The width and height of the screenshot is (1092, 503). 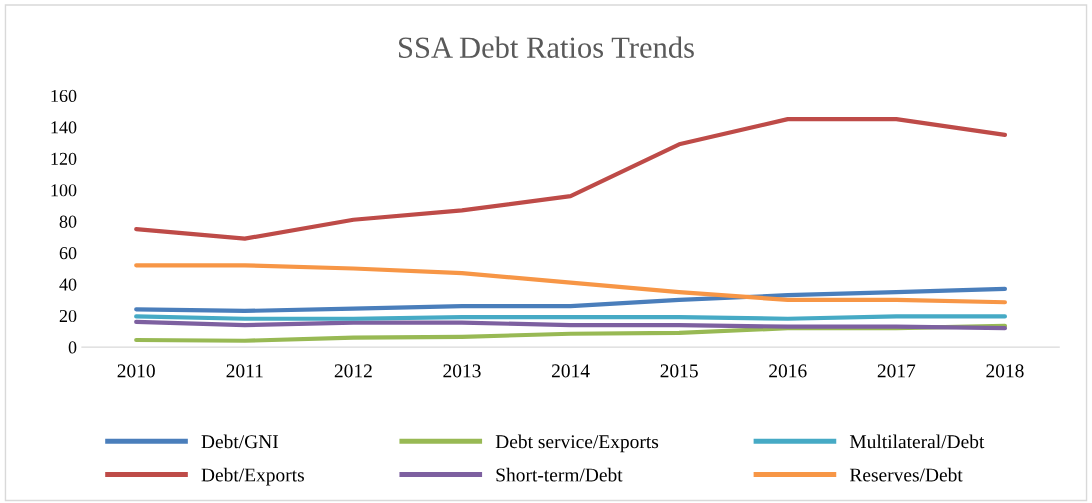 I want to click on y-tick-label: 120, so click(x=64, y=158).